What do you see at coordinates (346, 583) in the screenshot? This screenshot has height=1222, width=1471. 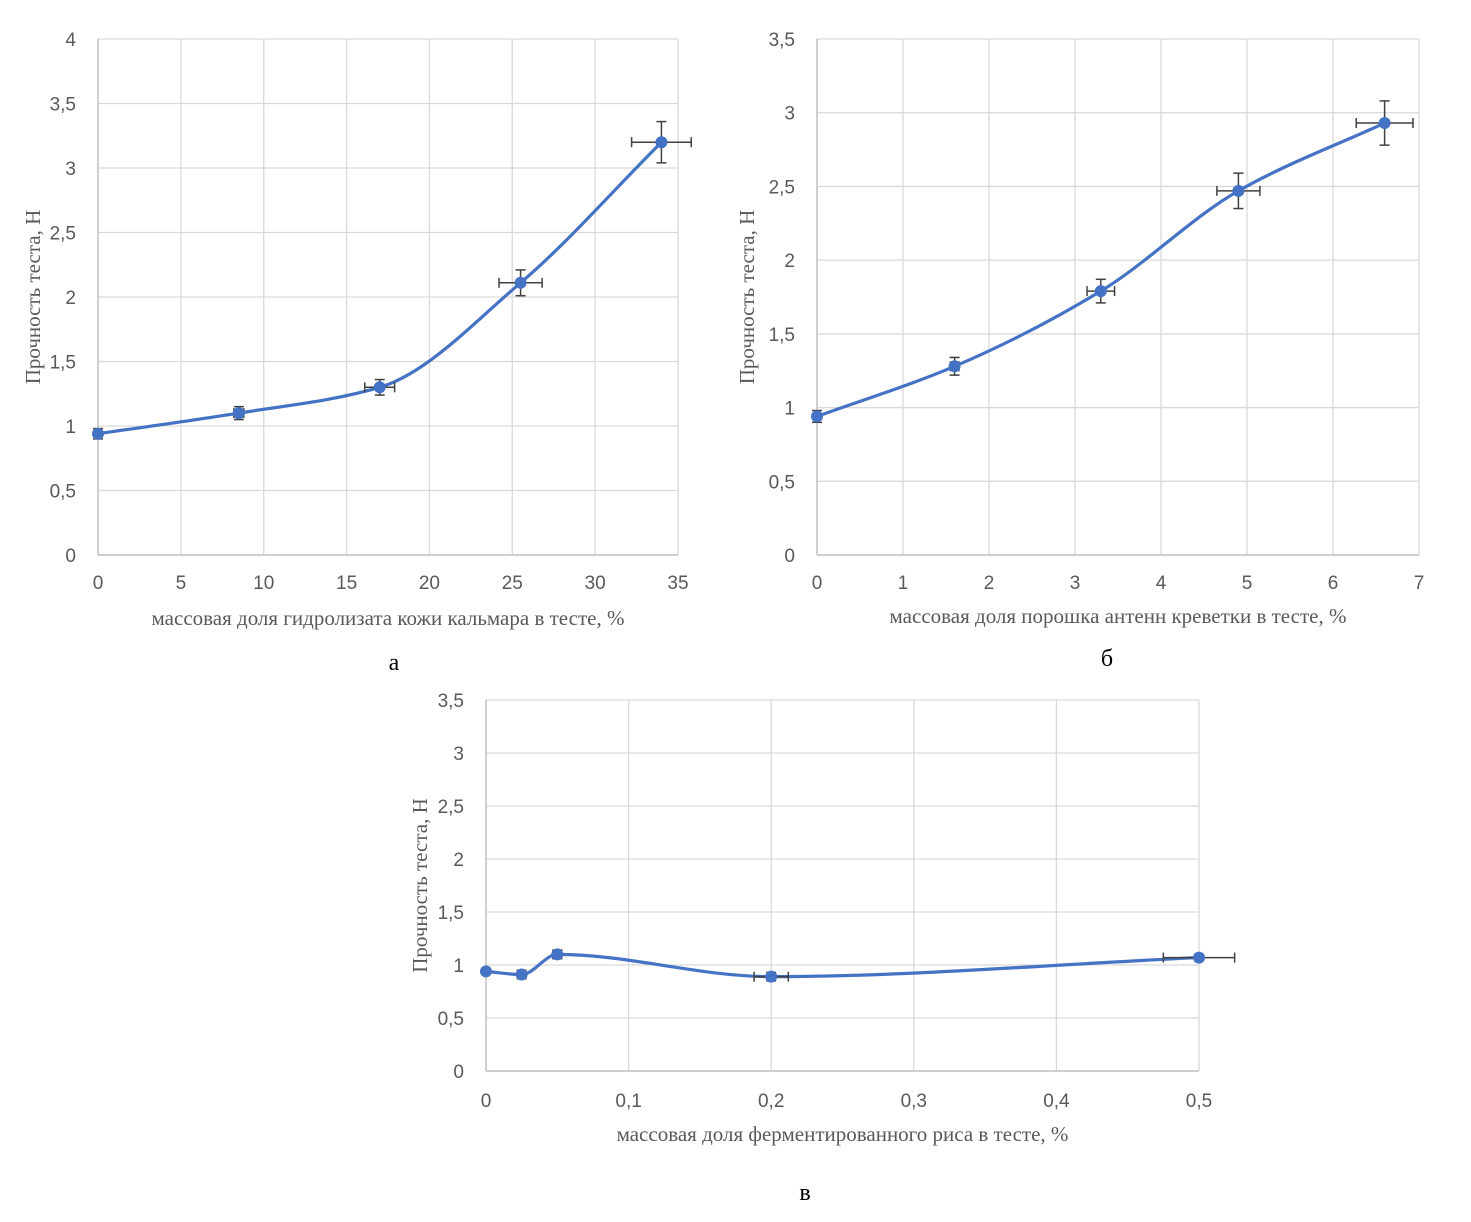 I see `x-tick-label: 15` at bounding box center [346, 583].